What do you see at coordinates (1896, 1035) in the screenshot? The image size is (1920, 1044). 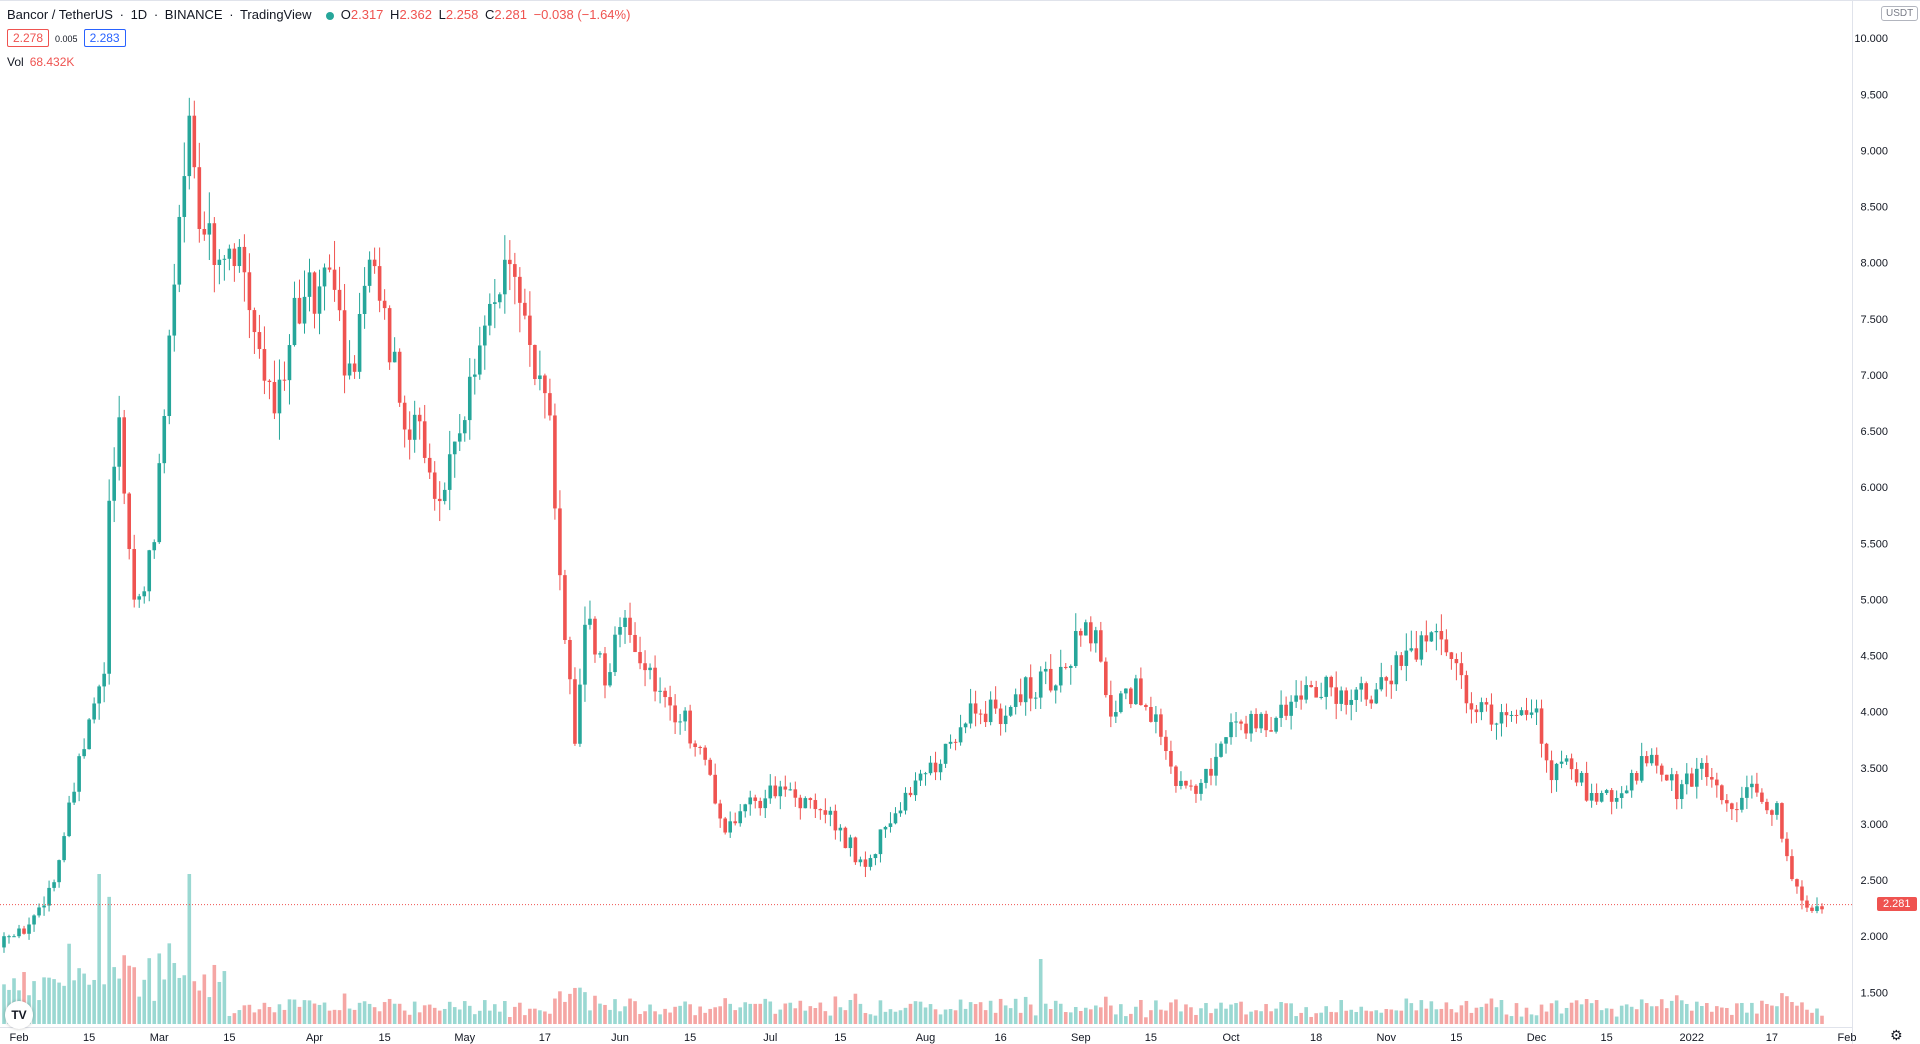 I see `gear-icon: ⚙` at bounding box center [1896, 1035].